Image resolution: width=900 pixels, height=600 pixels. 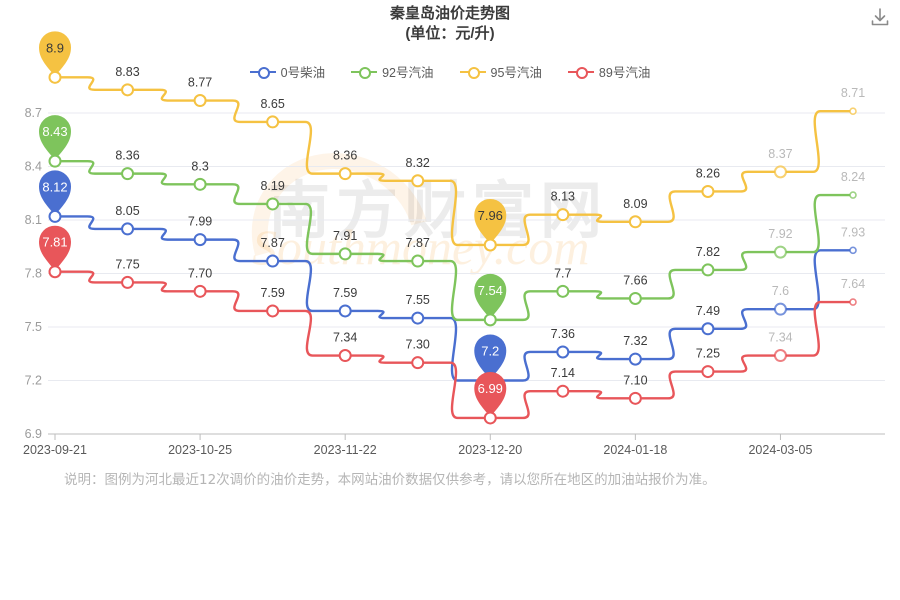 What do you see at coordinates (54, 131) in the screenshot?
I see `pin-value-label: 8.43` at bounding box center [54, 131].